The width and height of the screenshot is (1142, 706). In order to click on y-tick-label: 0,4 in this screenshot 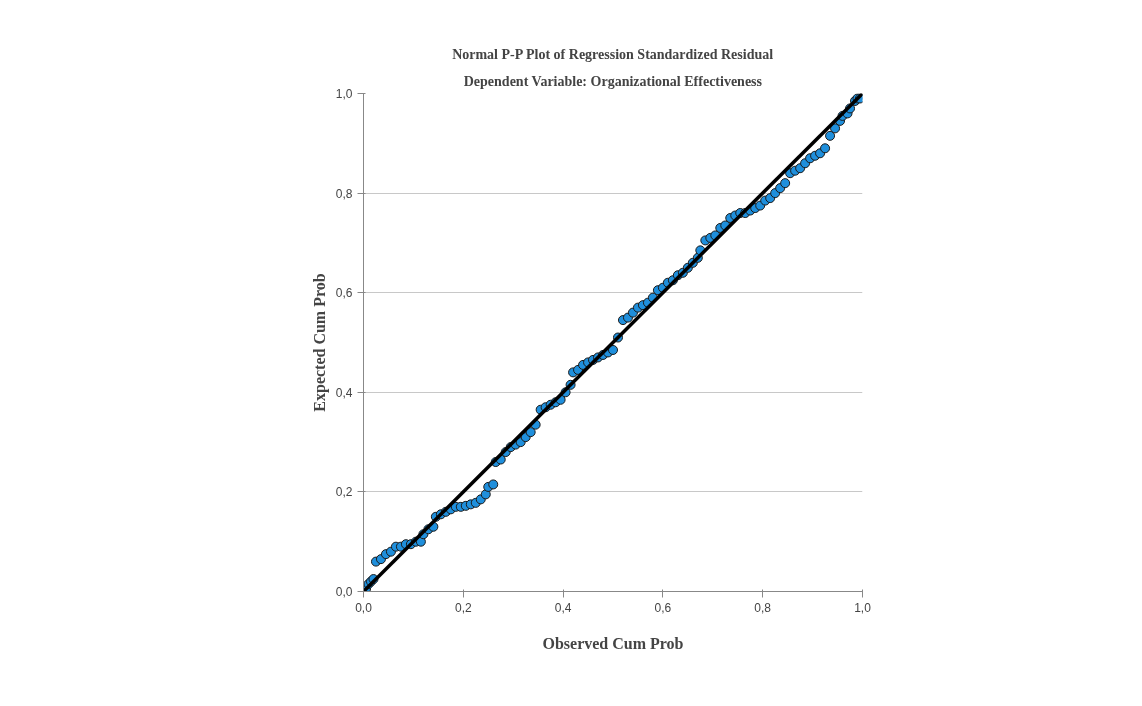, I will do `click(344, 392)`.